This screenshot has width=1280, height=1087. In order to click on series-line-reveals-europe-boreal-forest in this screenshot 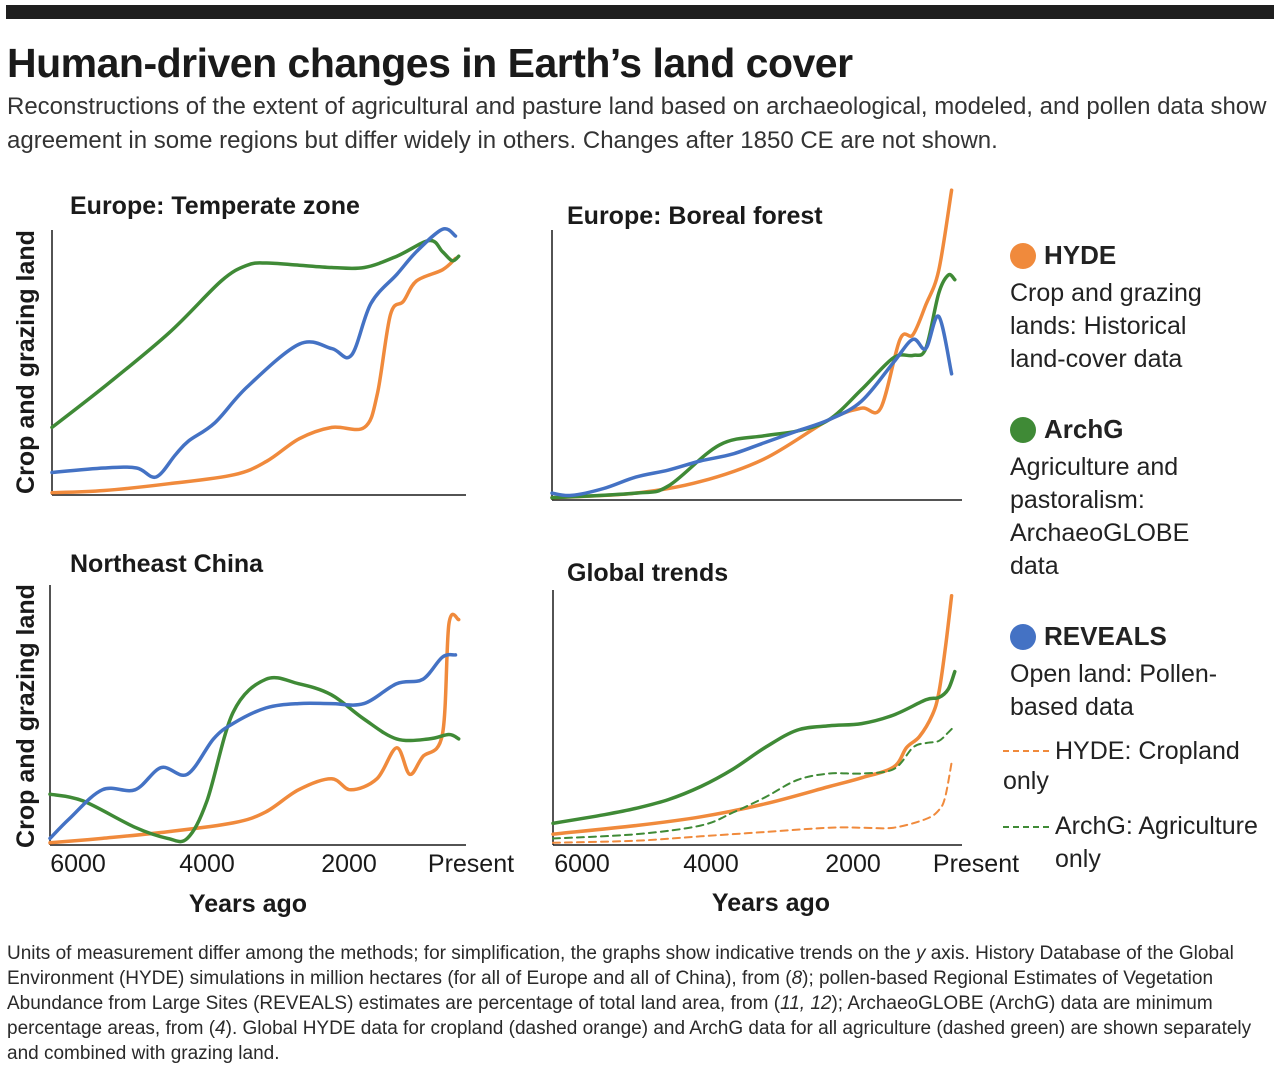, I will do `click(752, 406)`.